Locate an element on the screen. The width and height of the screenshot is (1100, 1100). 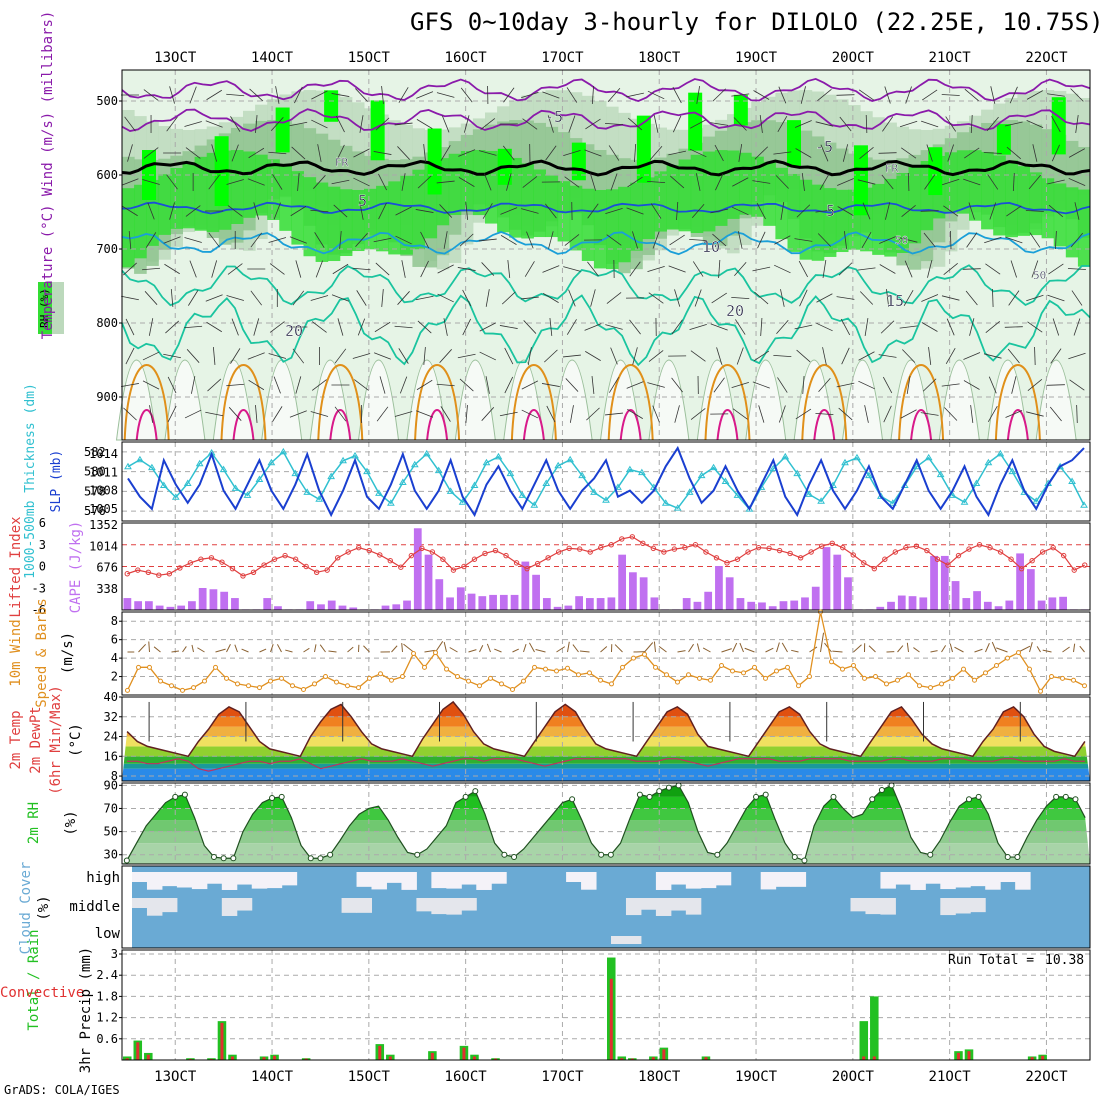
temperature-contour-warm is located at coordinates (340, 402).